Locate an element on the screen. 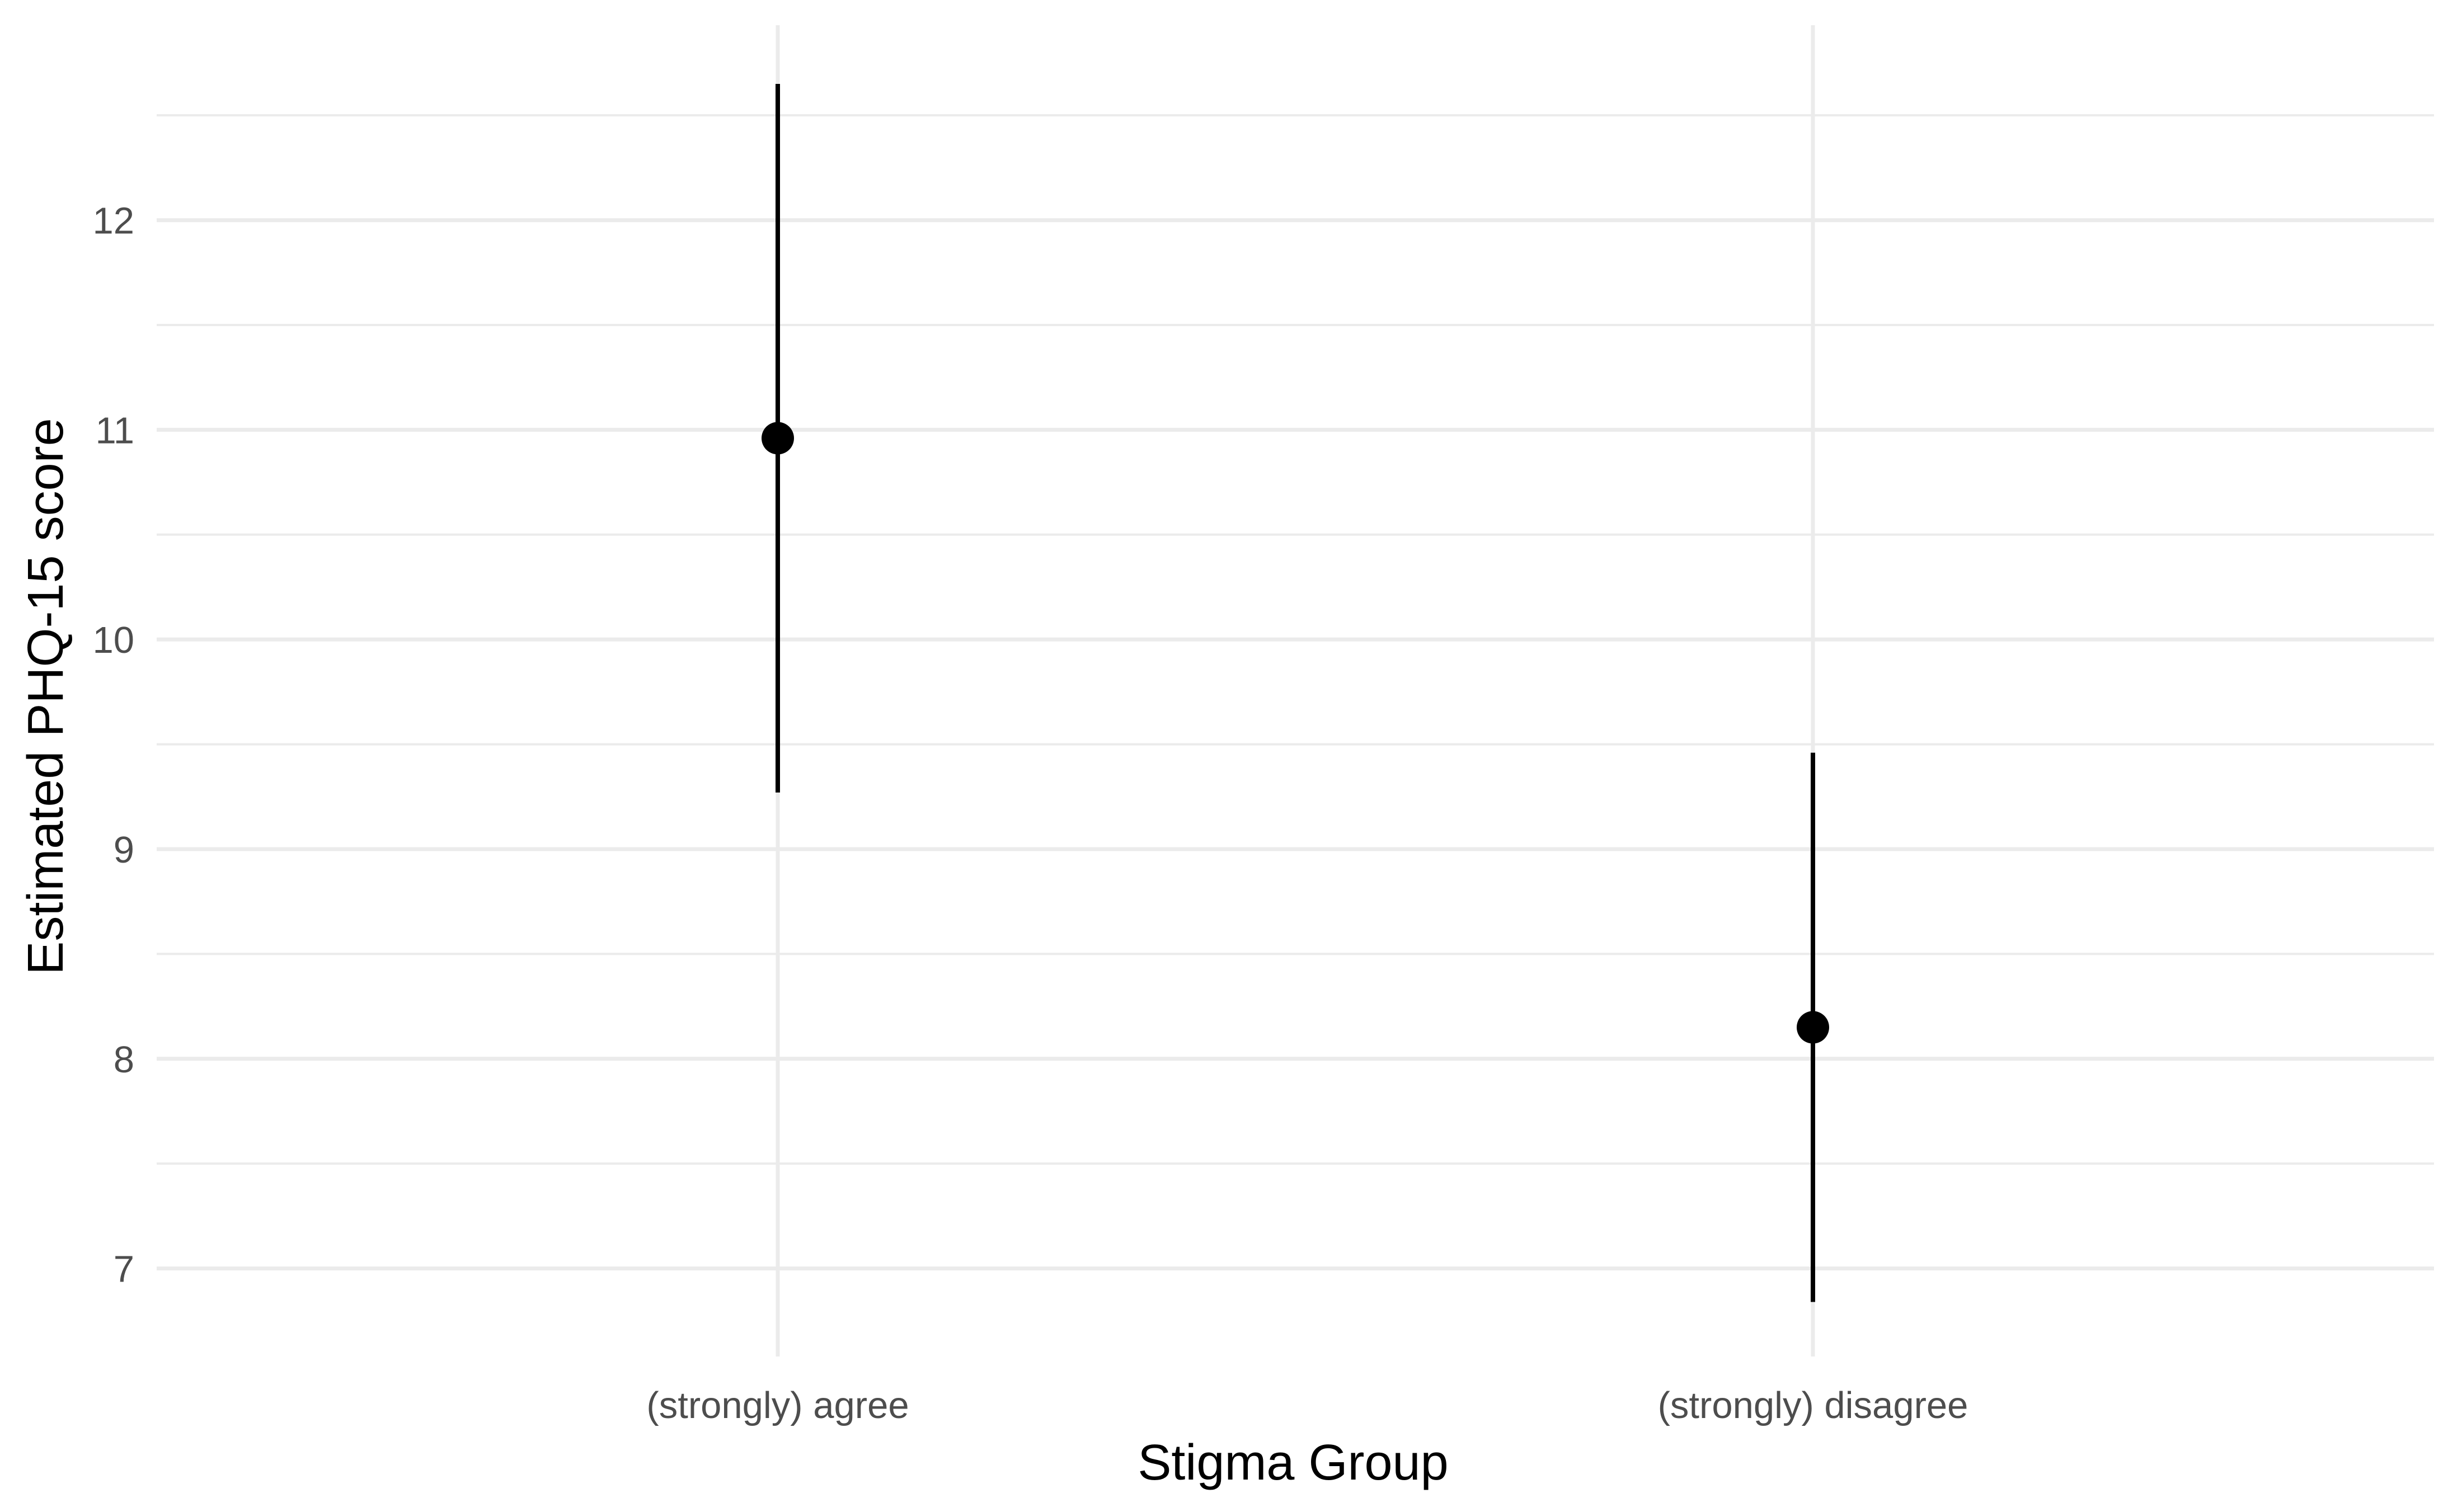 Image resolution: width=2448 pixels, height=1512 pixels. y-axis-title: Estimated PHQ-15 score is located at coordinates (46, 696).